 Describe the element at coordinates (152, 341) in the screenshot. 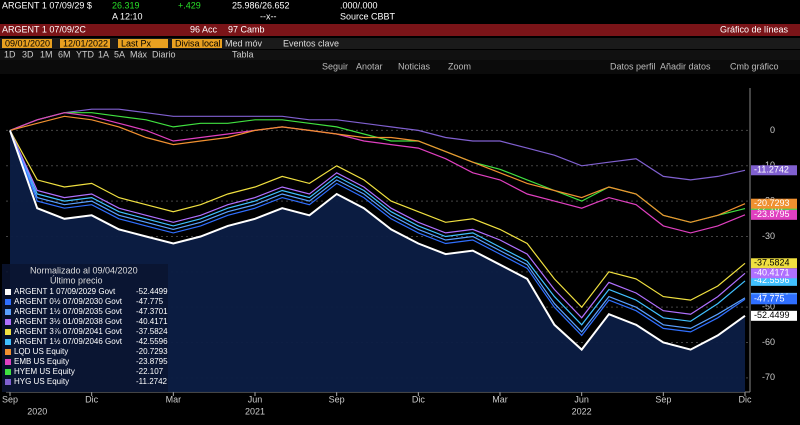

I see `legend-value: -42.5596` at that location.